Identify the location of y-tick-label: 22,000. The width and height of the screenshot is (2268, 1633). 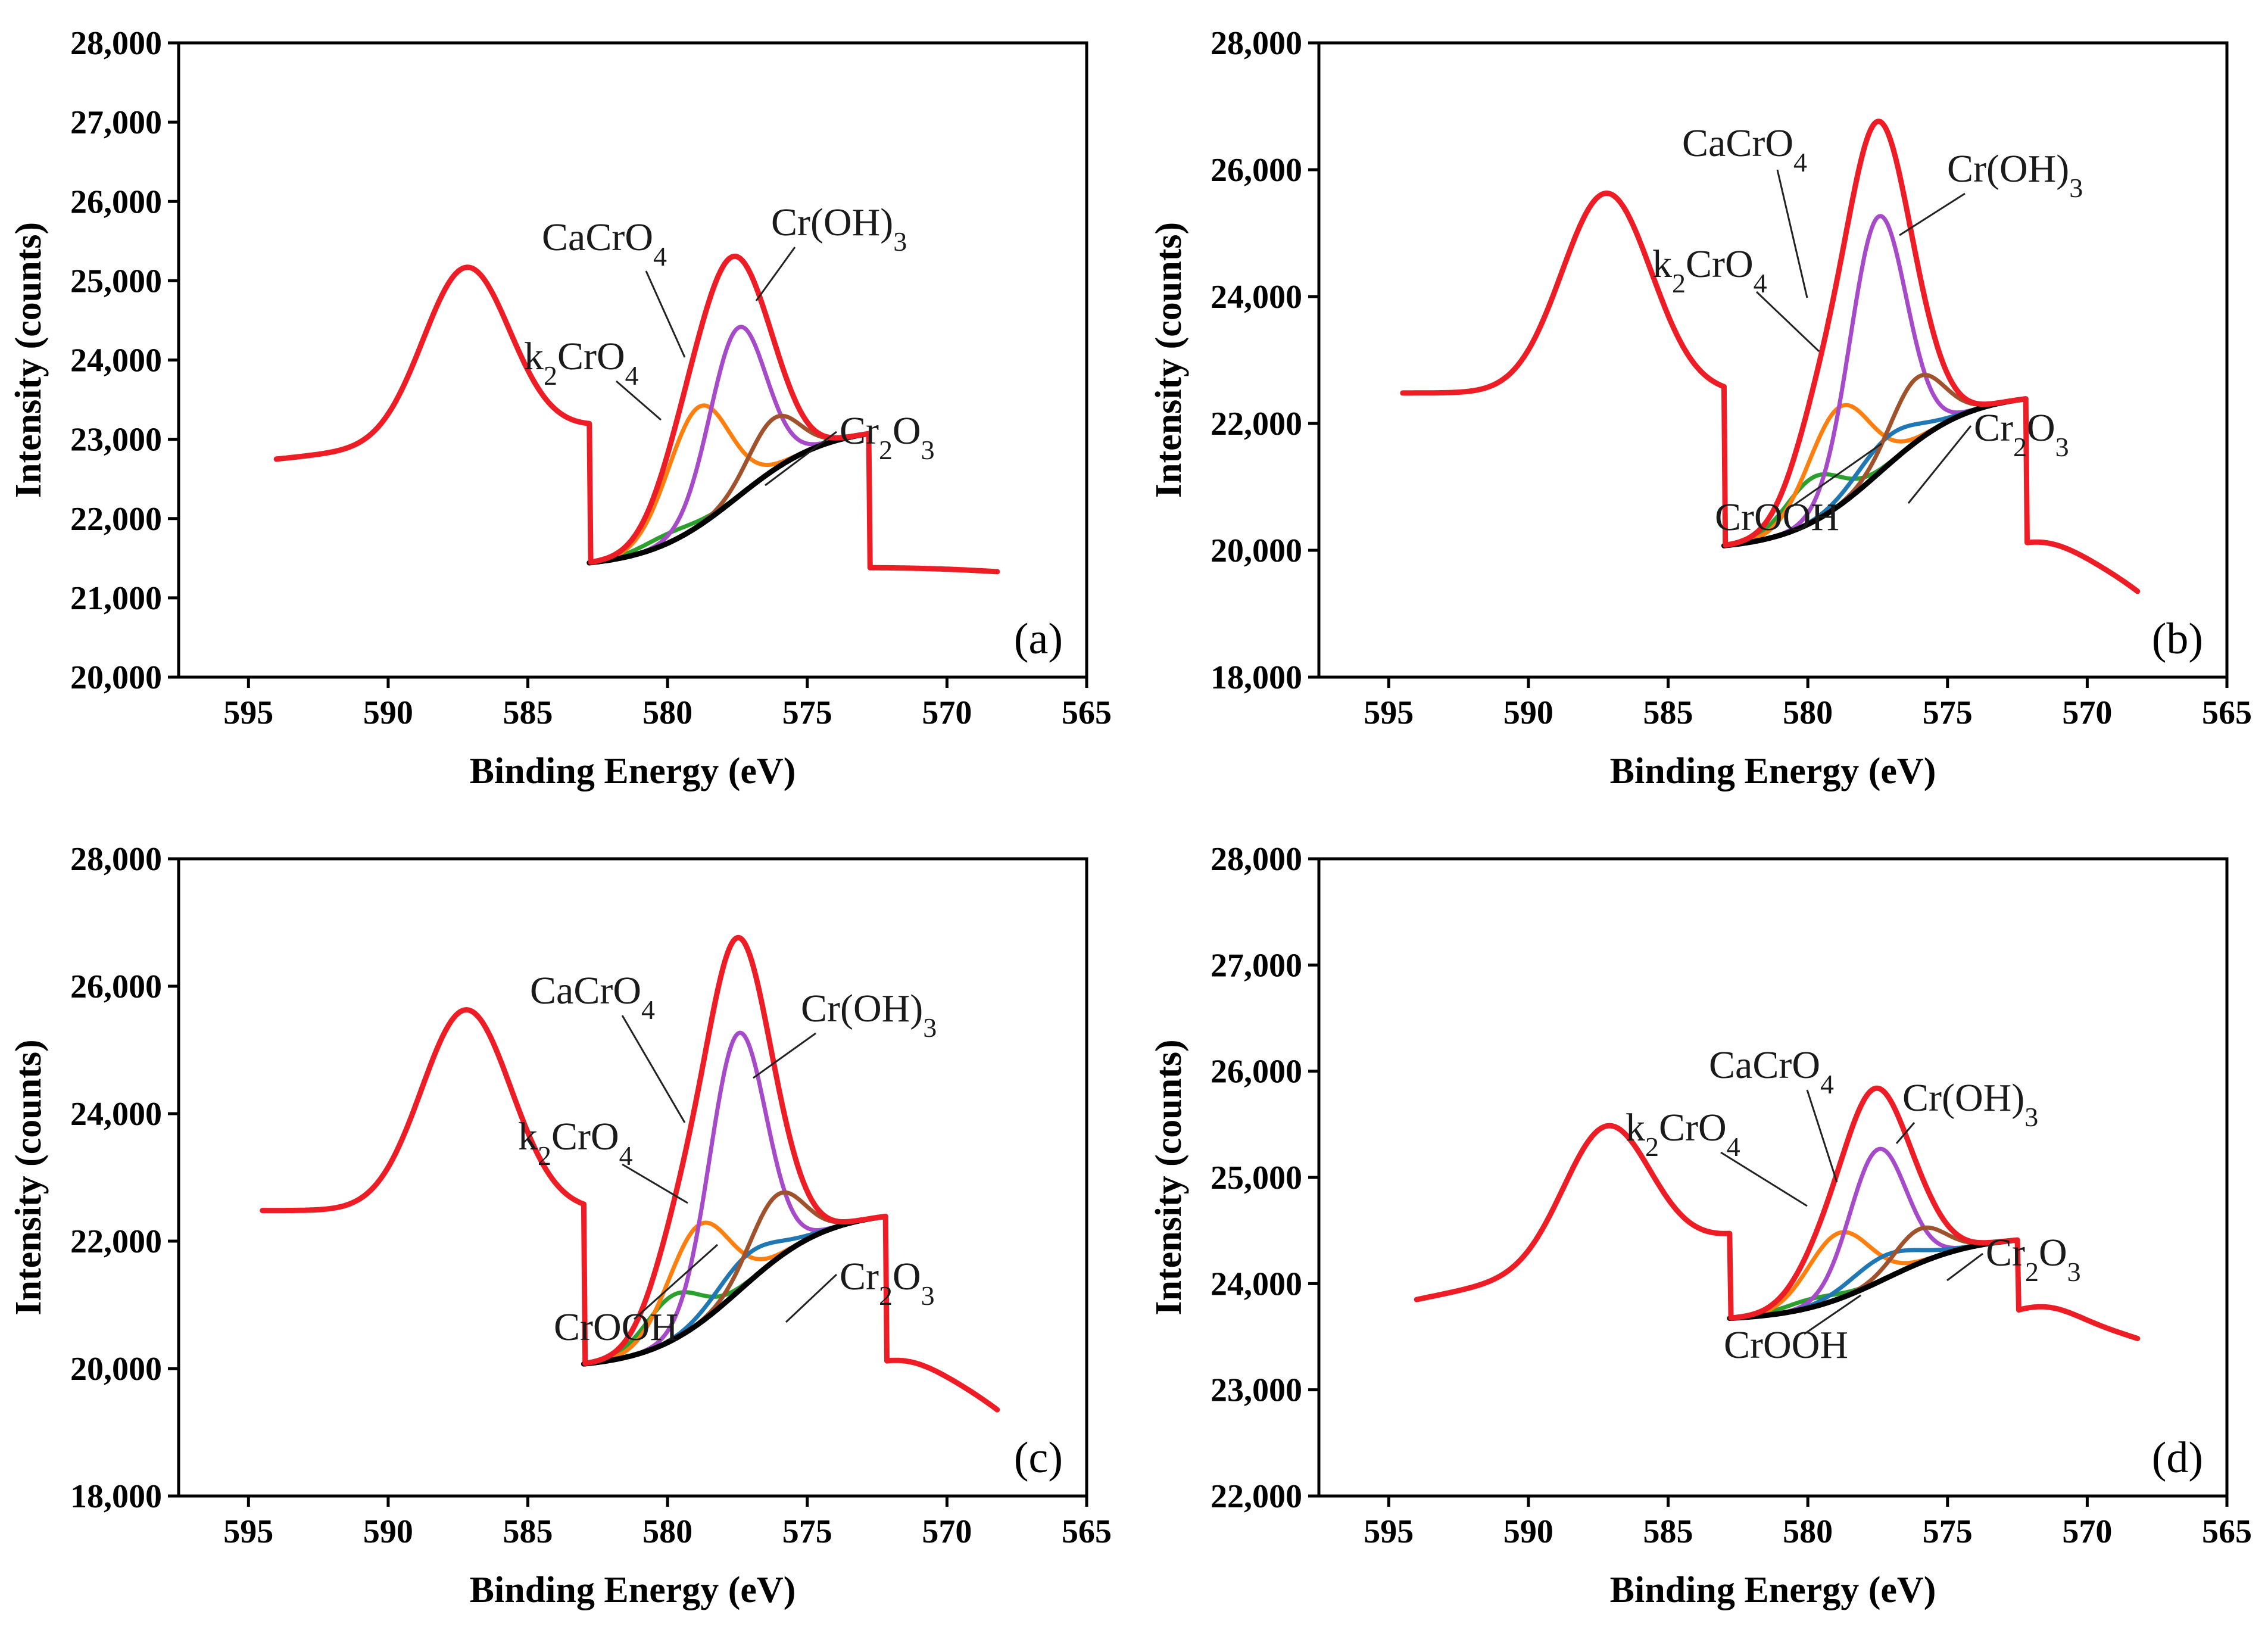
(1256, 424).